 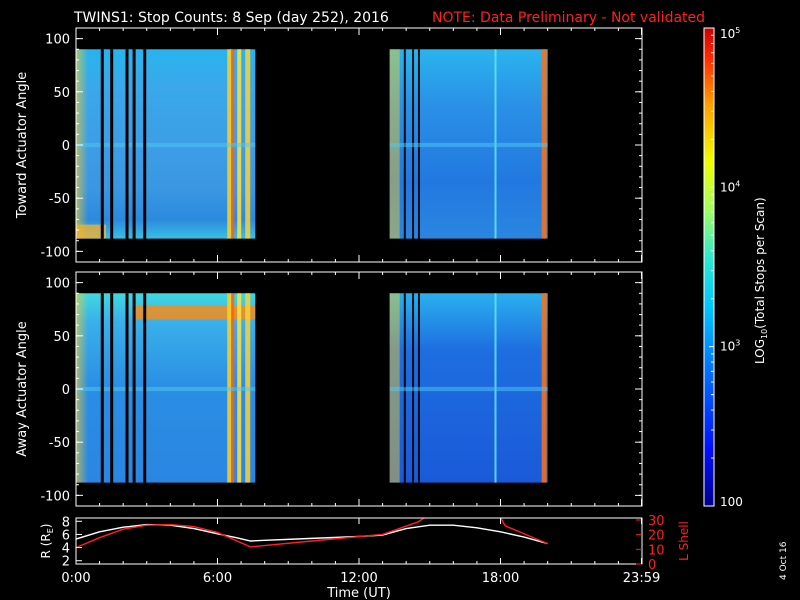 What do you see at coordinates (656, 550) in the screenshot?
I see `right-tick-label: 10` at bounding box center [656, 550].